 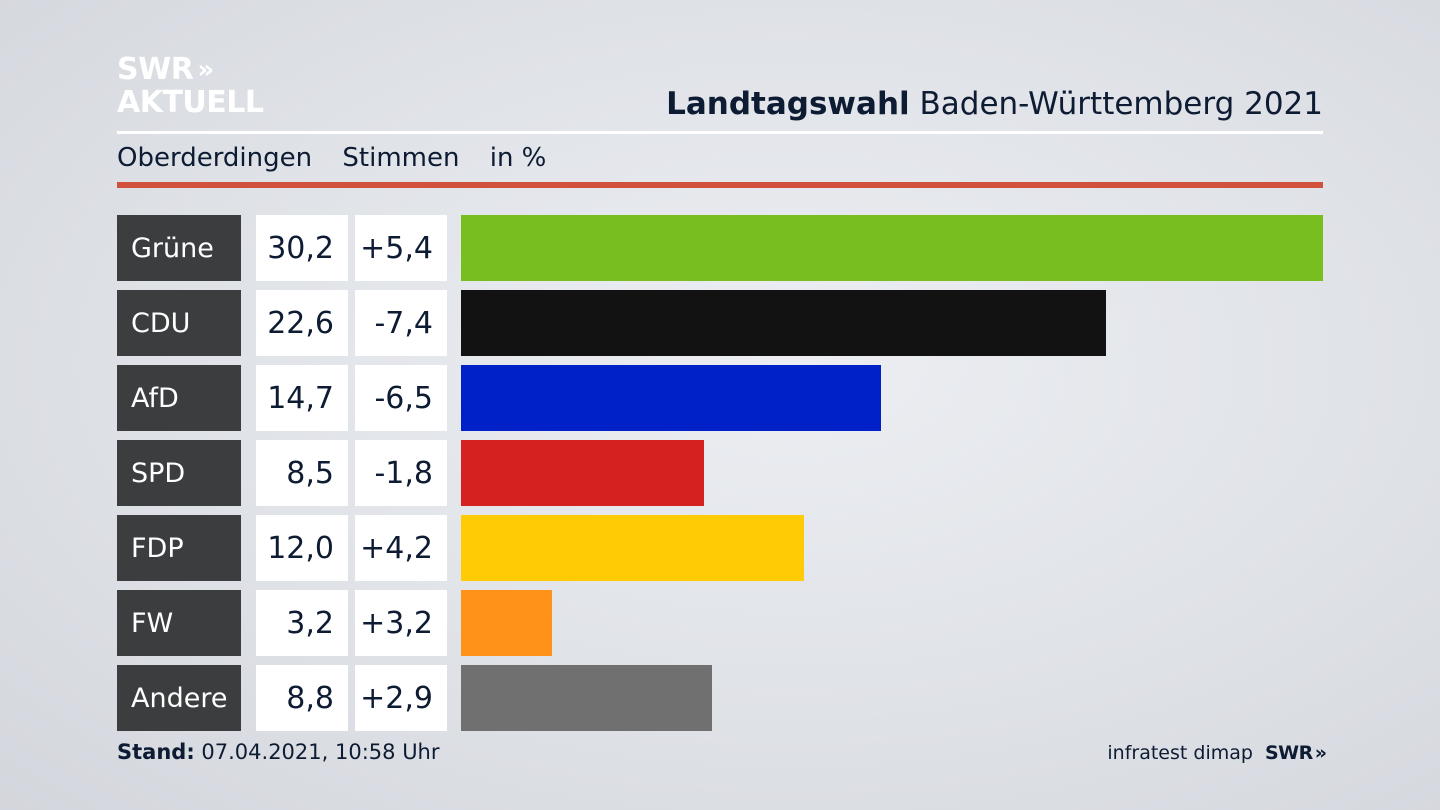 I want to click on source-credit: infratest dimap SWR», so click(x=1217, y=753).